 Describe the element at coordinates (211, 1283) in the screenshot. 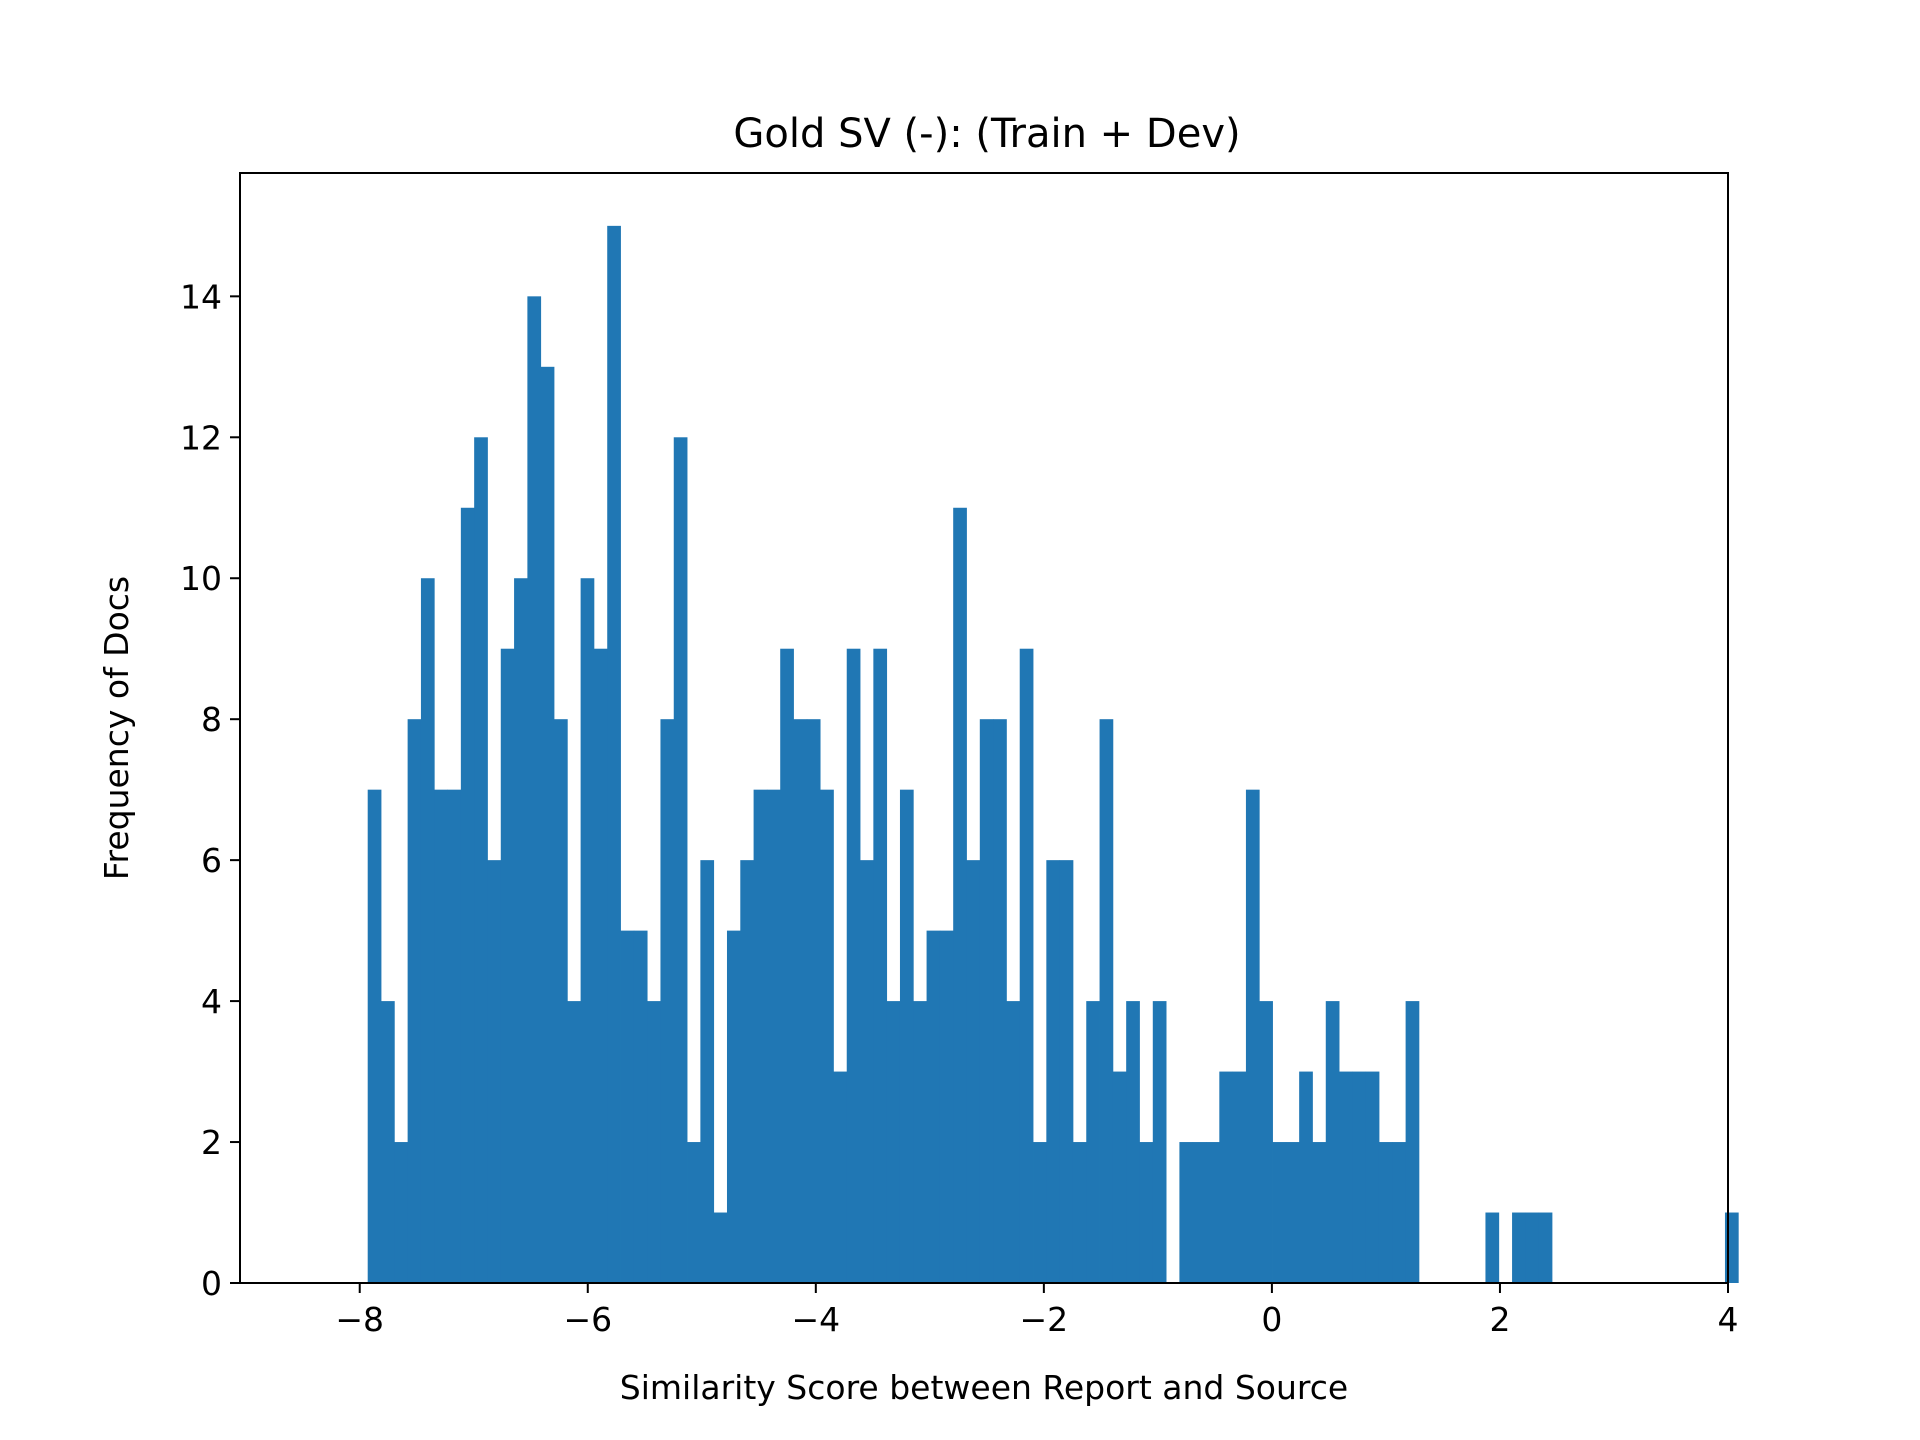

I see `y-tick-label: 0` at that location.